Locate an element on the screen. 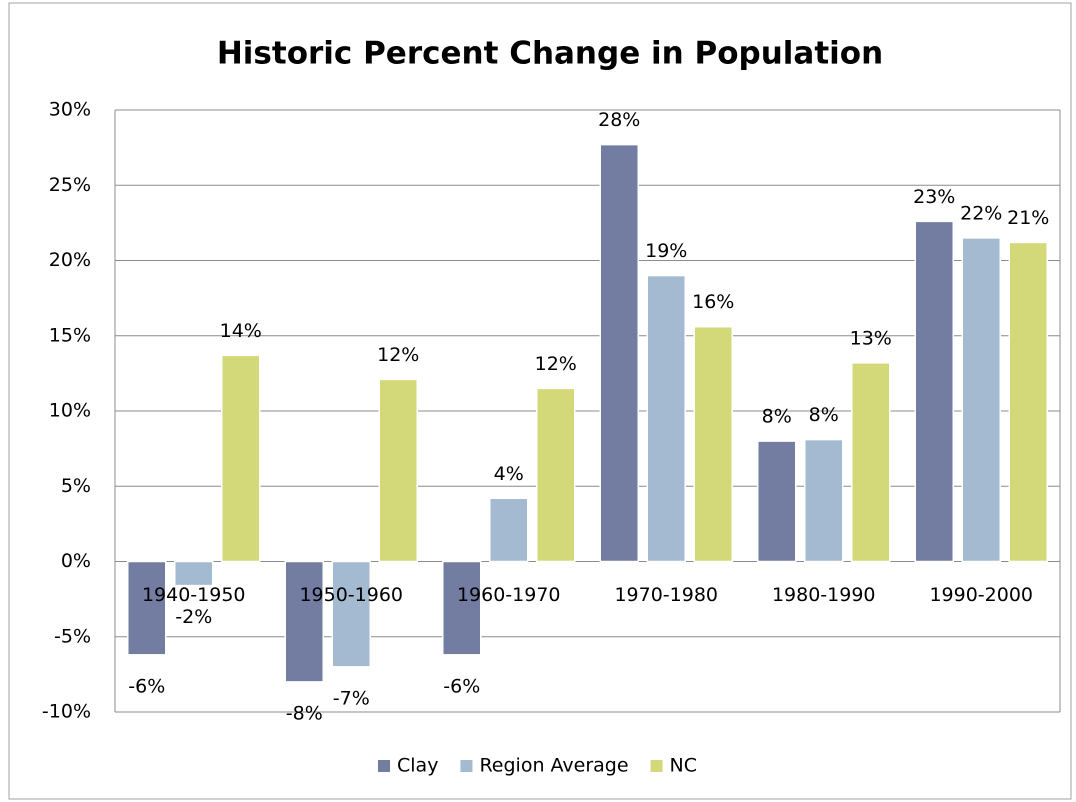 Image resolution: width=1076 pixels, height=802 pixels. data-label: -2% is located at coordinates (193, 617).